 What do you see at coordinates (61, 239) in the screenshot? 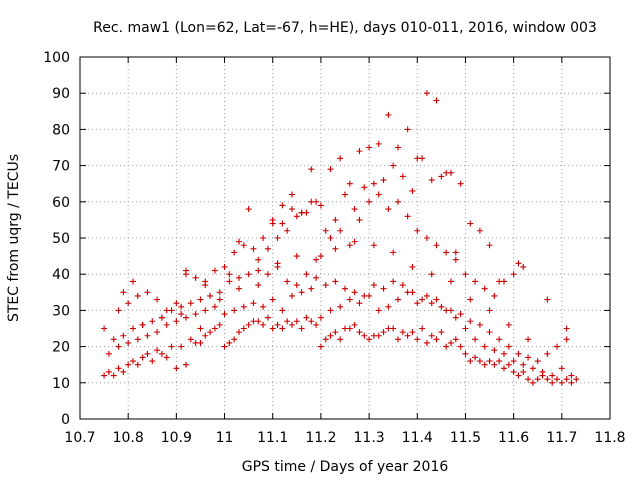
I see `y-tick-label: 50` at bounding box center [61, 239].